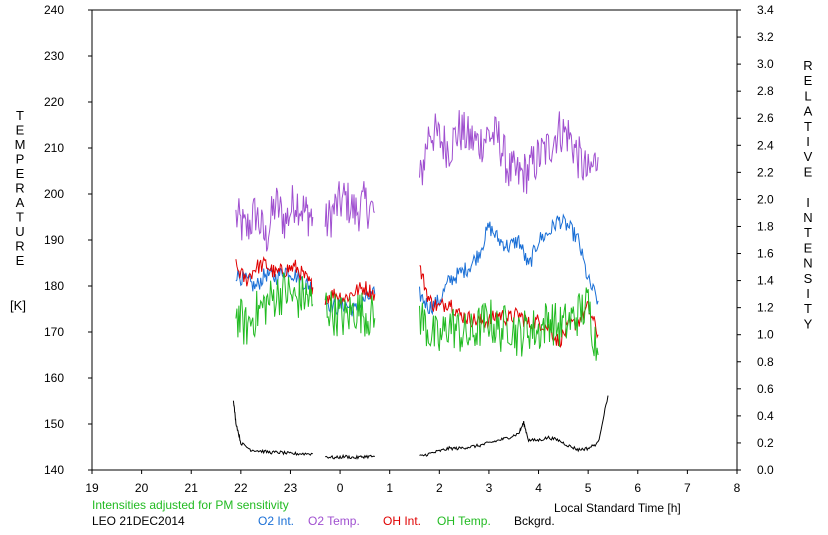  Describe the element at coordinates (765, 64) in the screenshot. I see `right-tick-label: 3.0` at that location.